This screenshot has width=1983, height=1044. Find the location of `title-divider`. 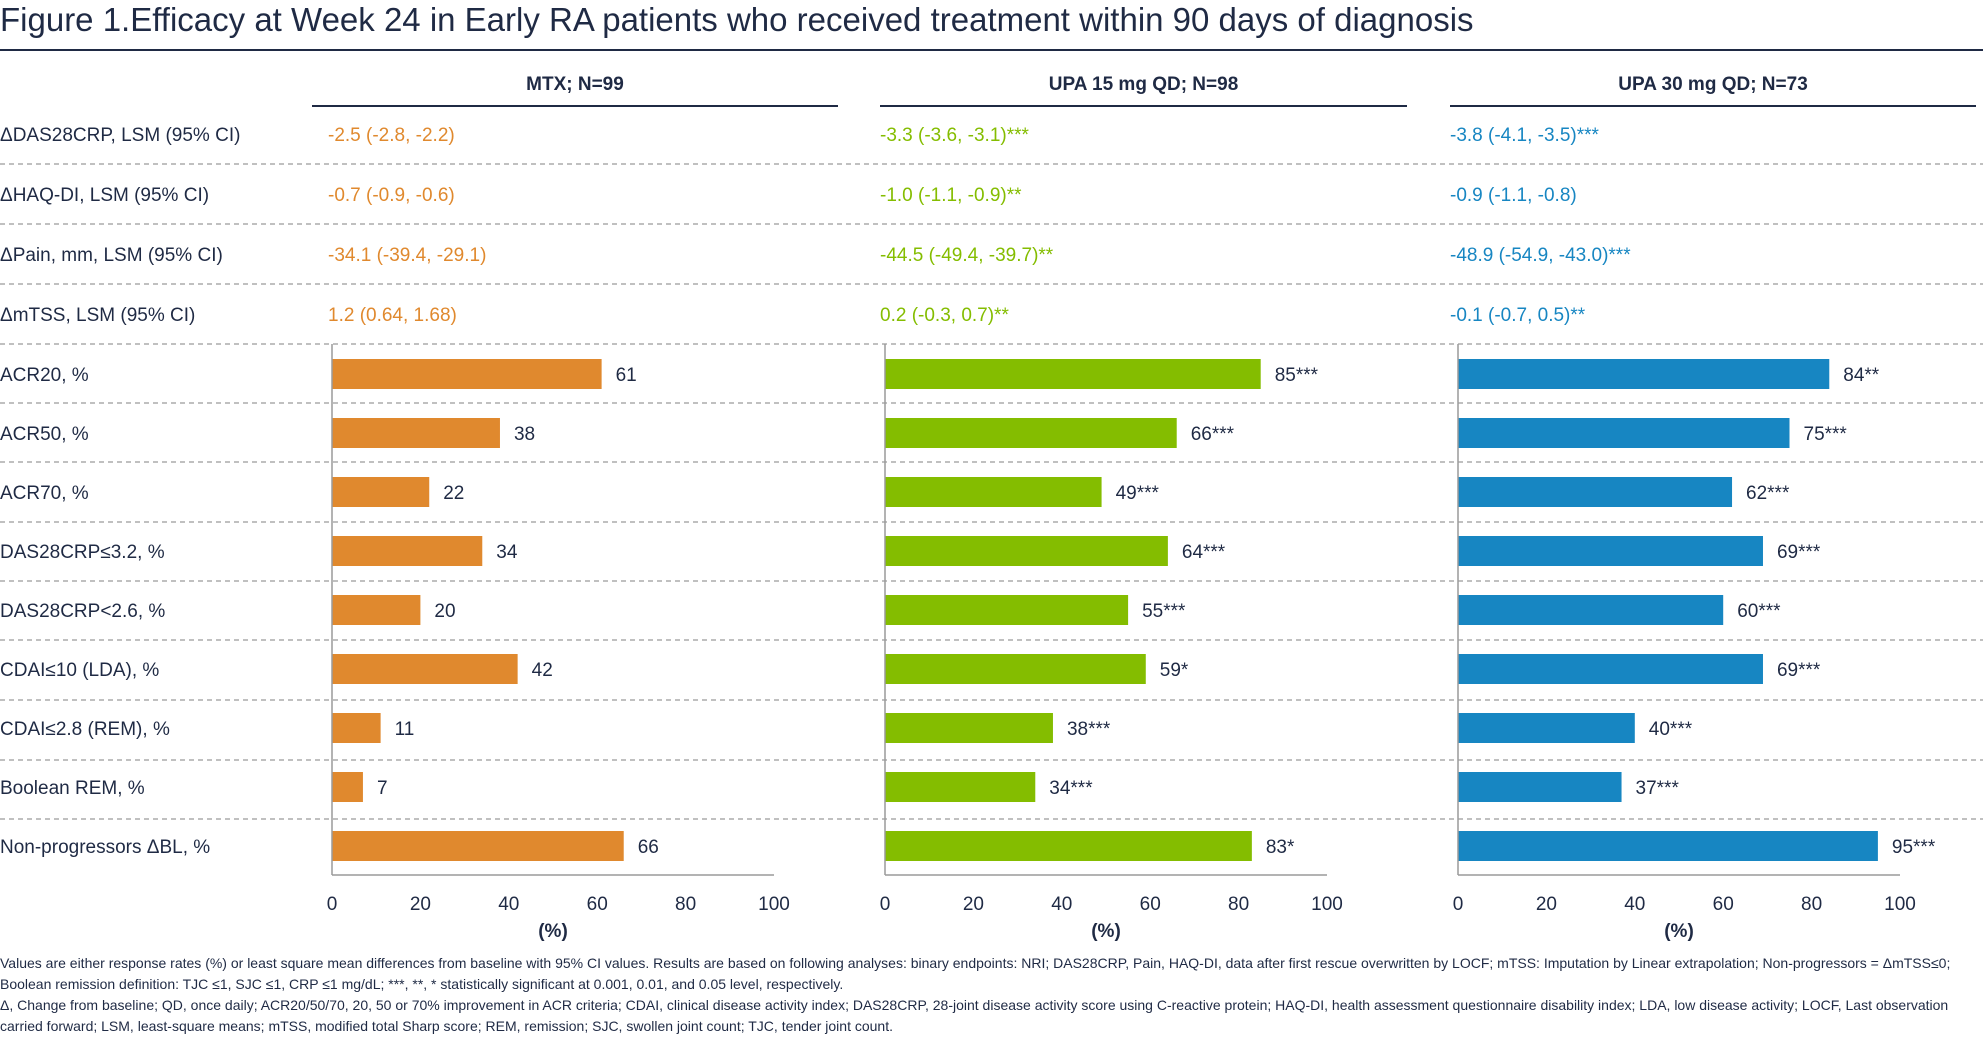

title-divider is located at coordinates (991, 50).